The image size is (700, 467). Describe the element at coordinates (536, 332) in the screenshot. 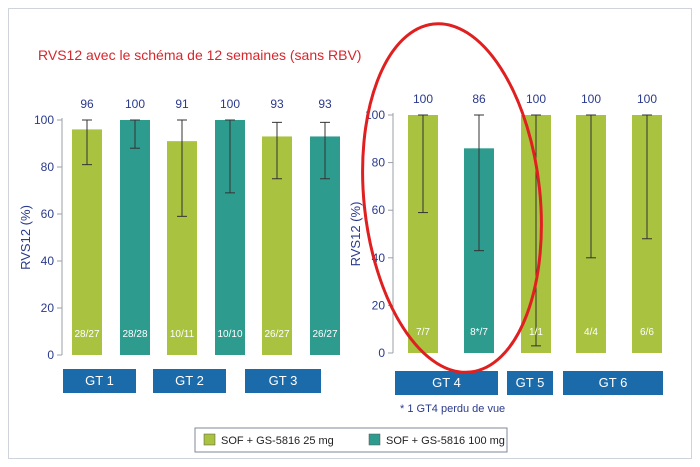

I see `bar-count-label: 1/1` at that location.